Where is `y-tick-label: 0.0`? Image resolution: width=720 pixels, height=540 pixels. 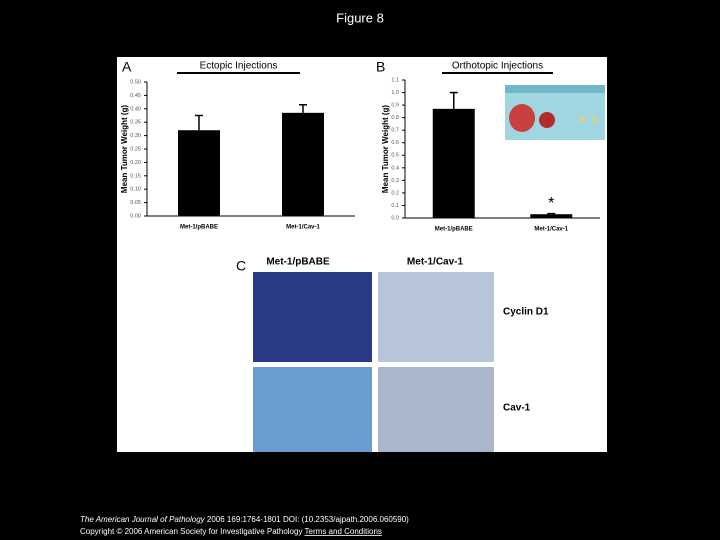 y-tick-label: 0.0 is located at coordinates (395, 218).